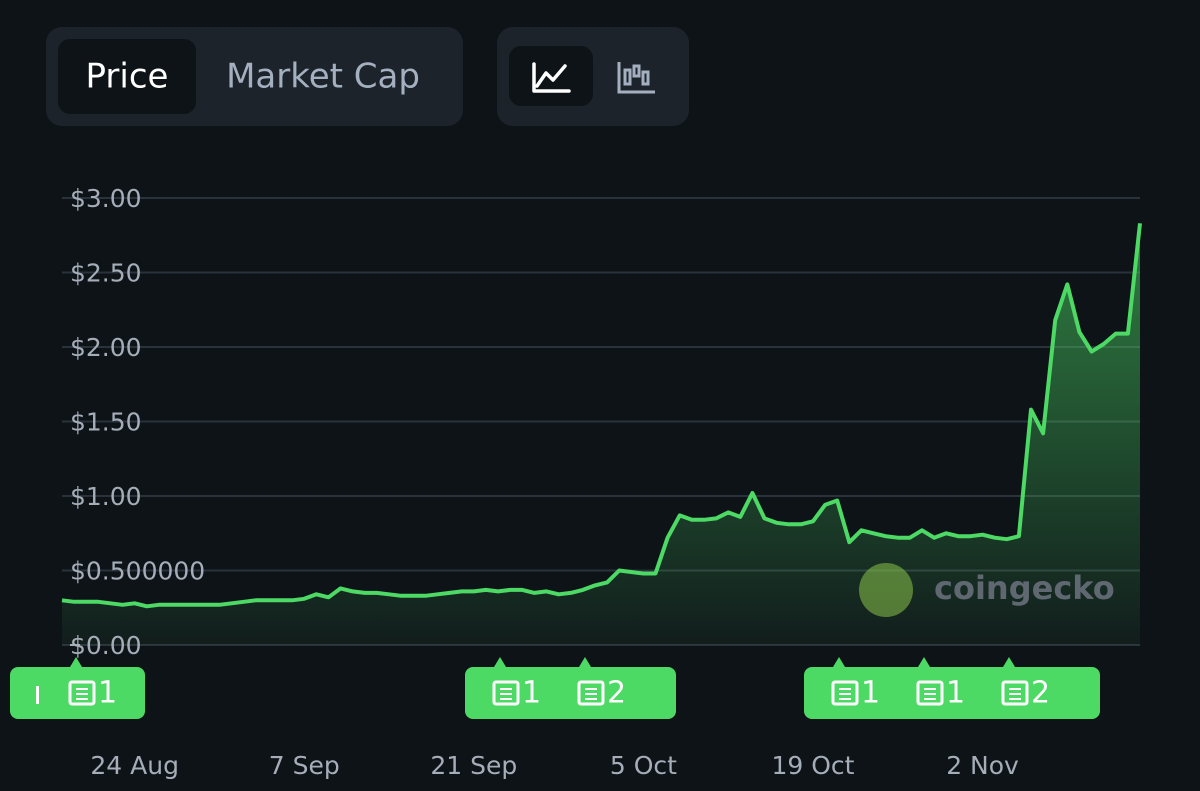 Image resolution: width=1200 pixels, height=791 pixels. I want to click on news-badge-group: 1 1 2, so click(952, 688).